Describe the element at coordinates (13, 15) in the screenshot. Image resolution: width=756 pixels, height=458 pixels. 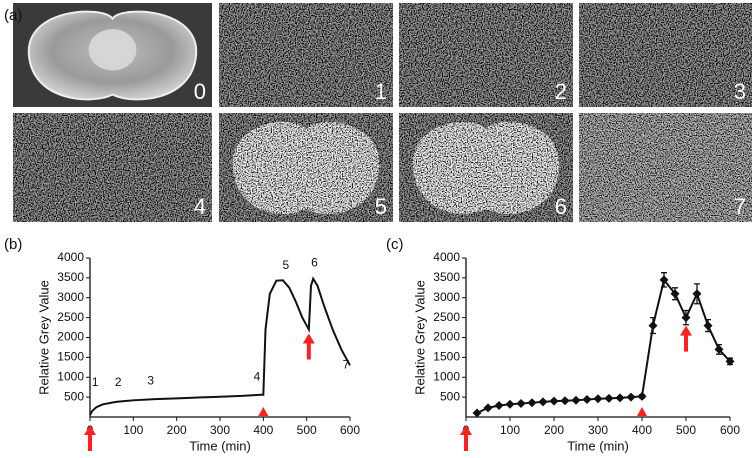
I see `panel-label: (a)` at that location.